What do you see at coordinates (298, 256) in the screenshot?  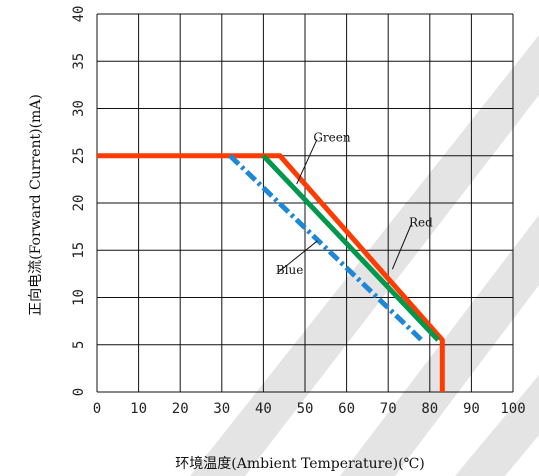 I see `annotation-leader-blue` at bounding box center [298, 256].